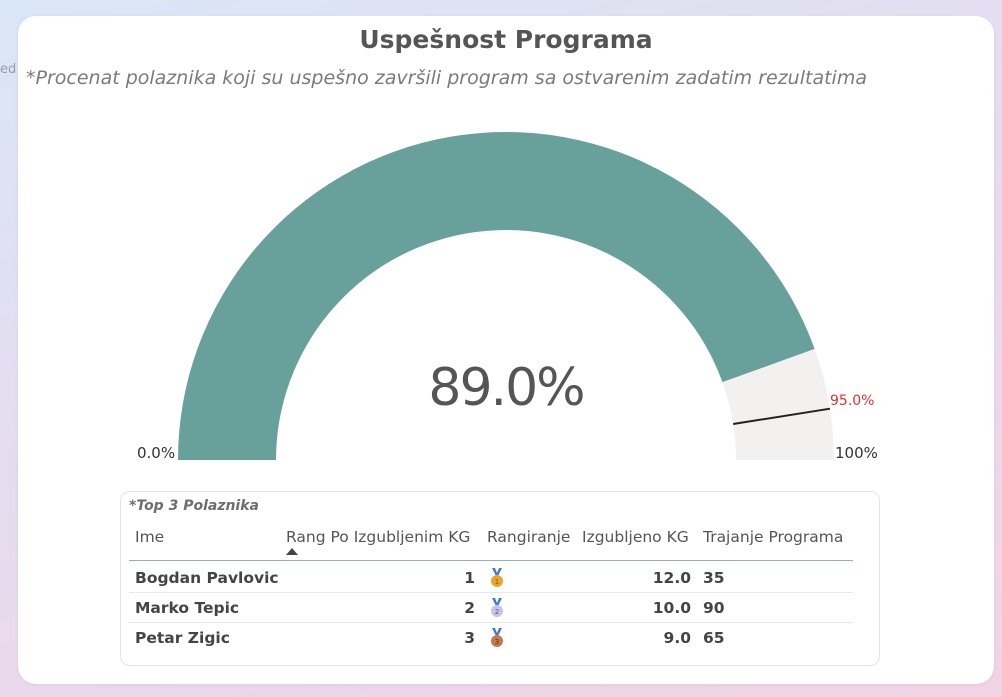 The height and width of the screenshot is (697, 1002). I want to click on cell-ime: Bogdan Pavlovic, so click(207, 578).